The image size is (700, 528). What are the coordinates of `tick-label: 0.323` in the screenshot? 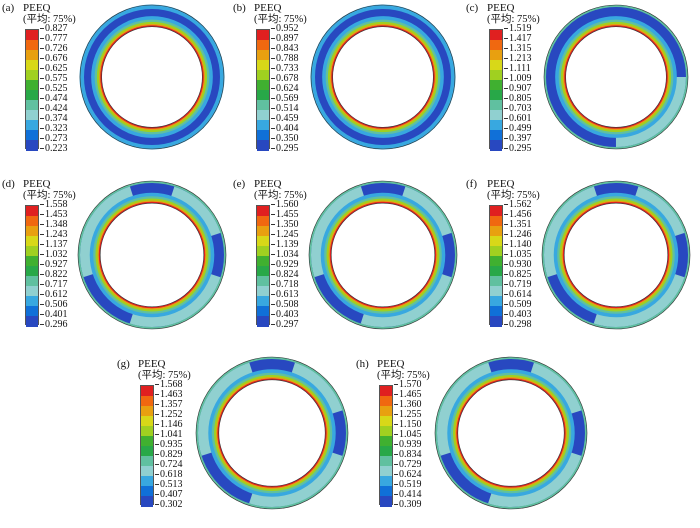 It's located at (54, 129).